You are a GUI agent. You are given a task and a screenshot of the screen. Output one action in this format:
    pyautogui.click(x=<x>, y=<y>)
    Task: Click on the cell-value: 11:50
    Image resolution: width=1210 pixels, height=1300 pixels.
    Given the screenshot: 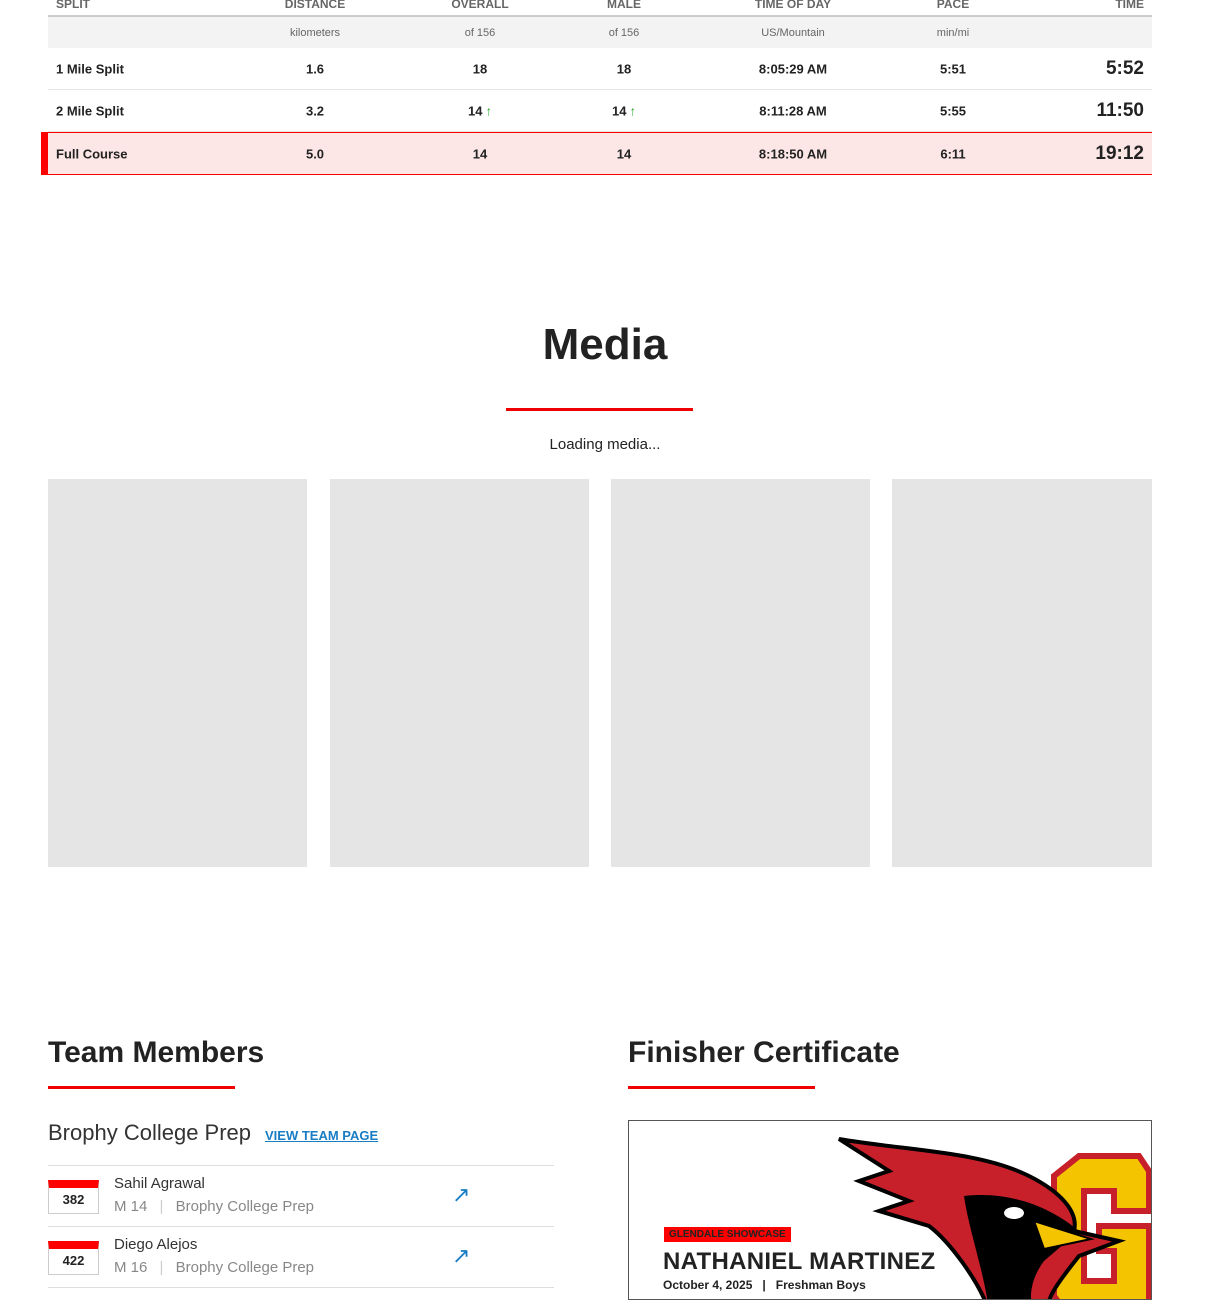 What is the action you would take?
    pyautogui.click(x=1120, y=110)
    